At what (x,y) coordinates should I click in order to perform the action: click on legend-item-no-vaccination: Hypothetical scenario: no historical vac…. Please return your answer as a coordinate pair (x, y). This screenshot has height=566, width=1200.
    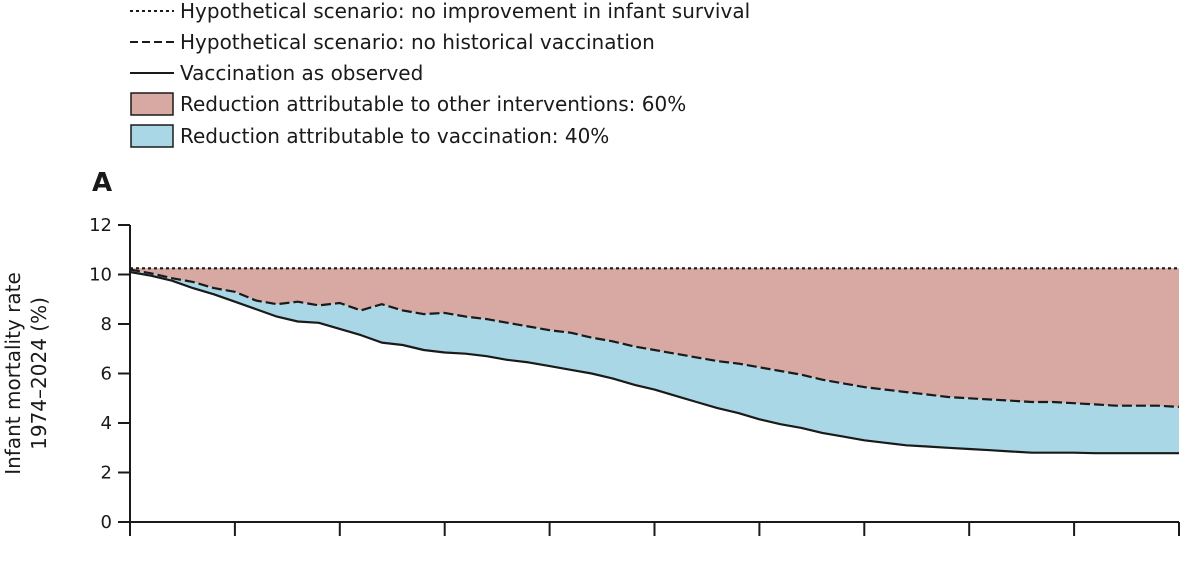
    Looking at the image, I should click on (392, 42).